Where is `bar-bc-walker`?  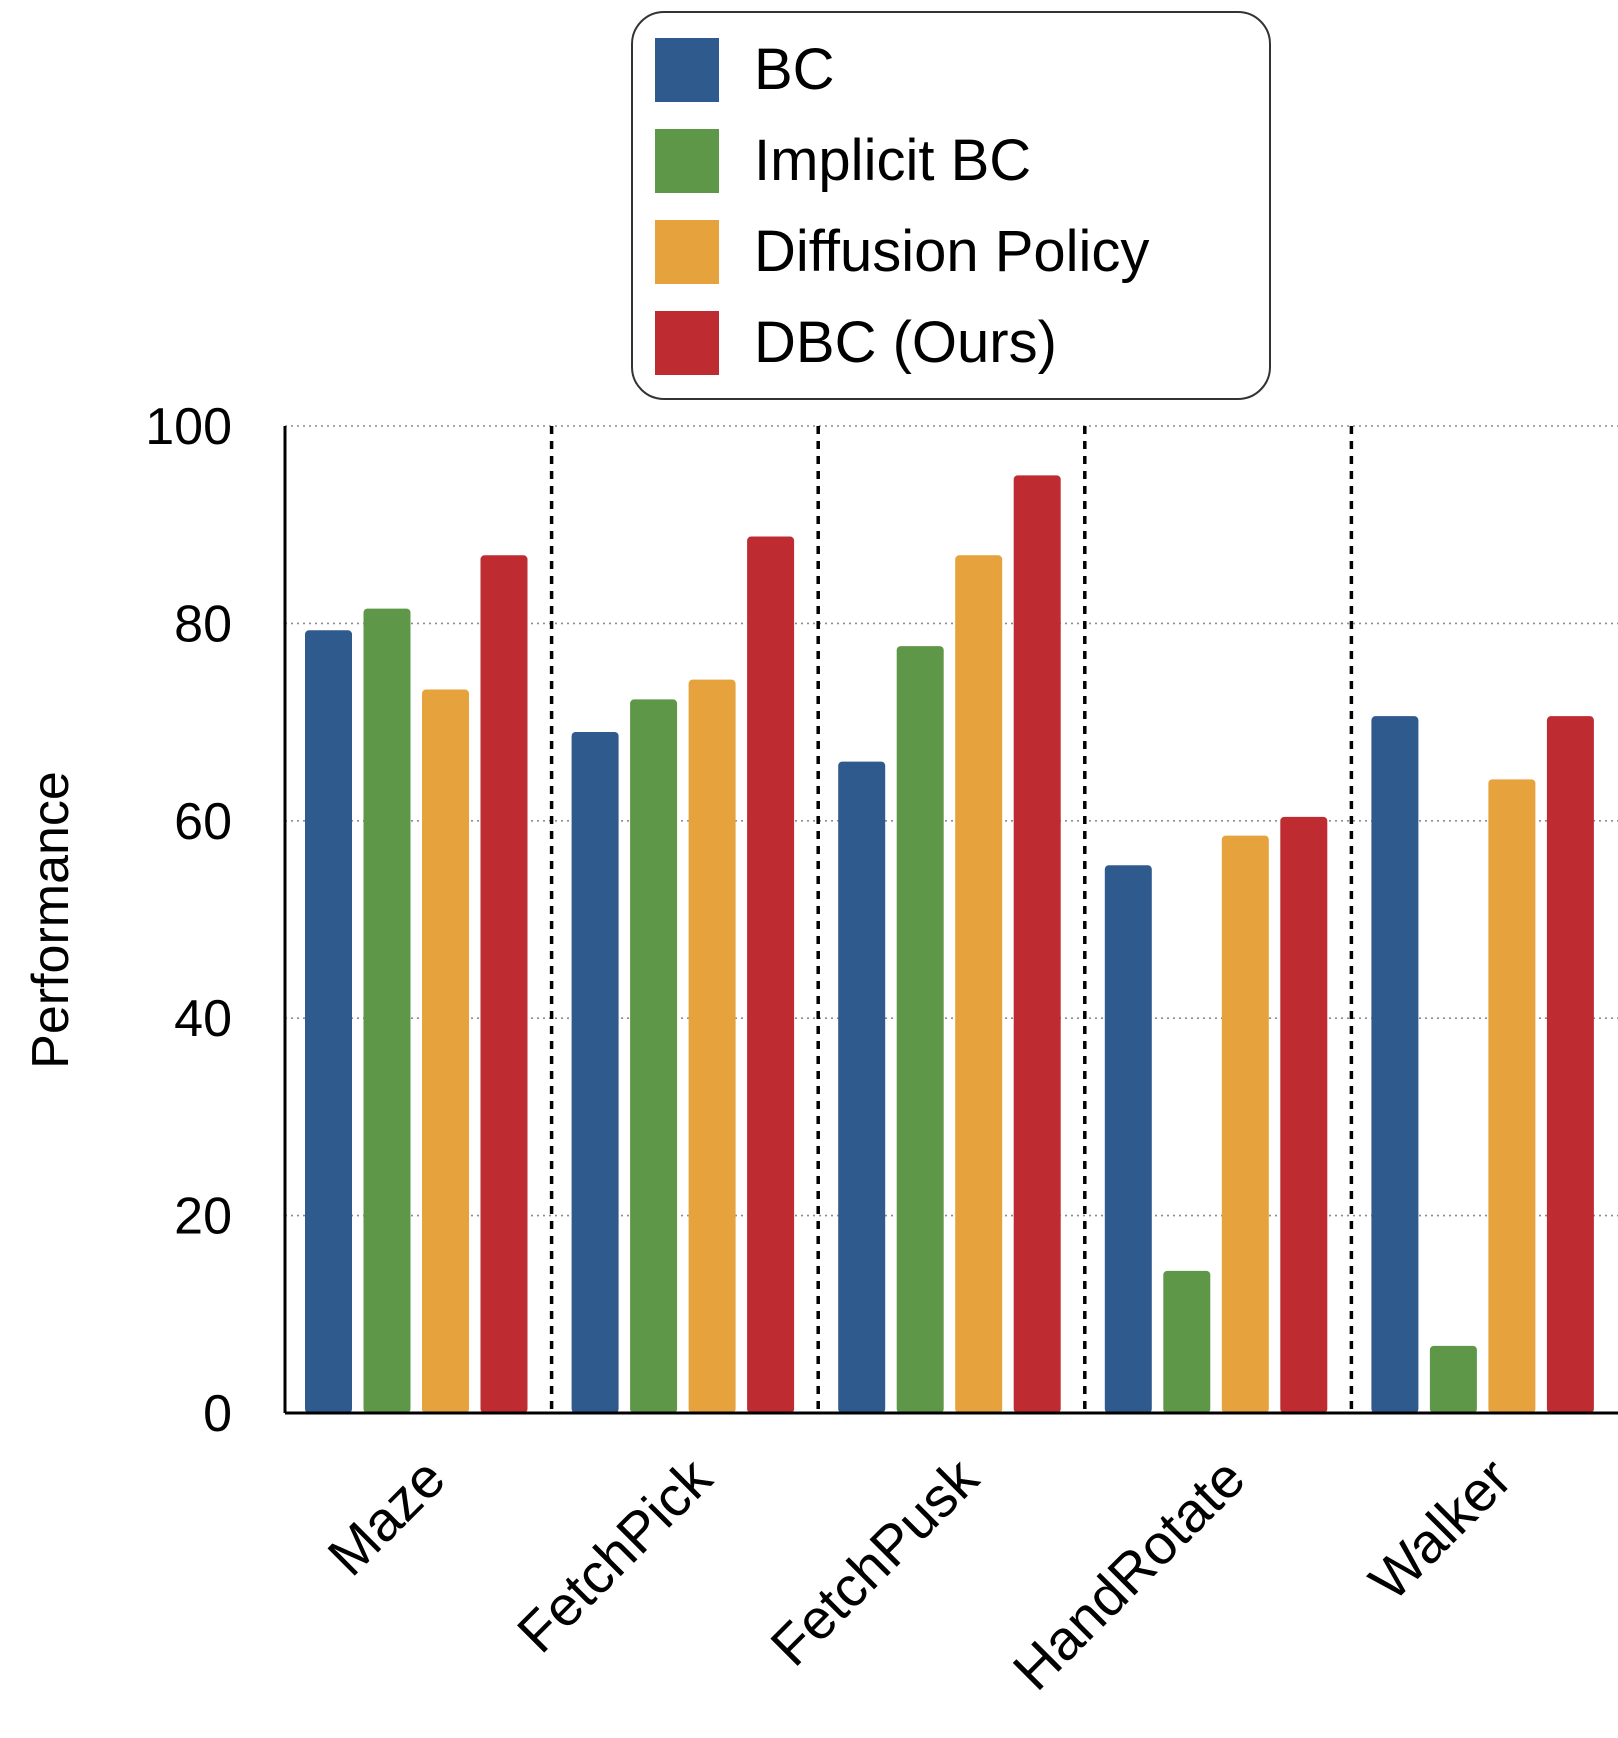 bar-bc-walker is located at coordinates (1395, 1064).